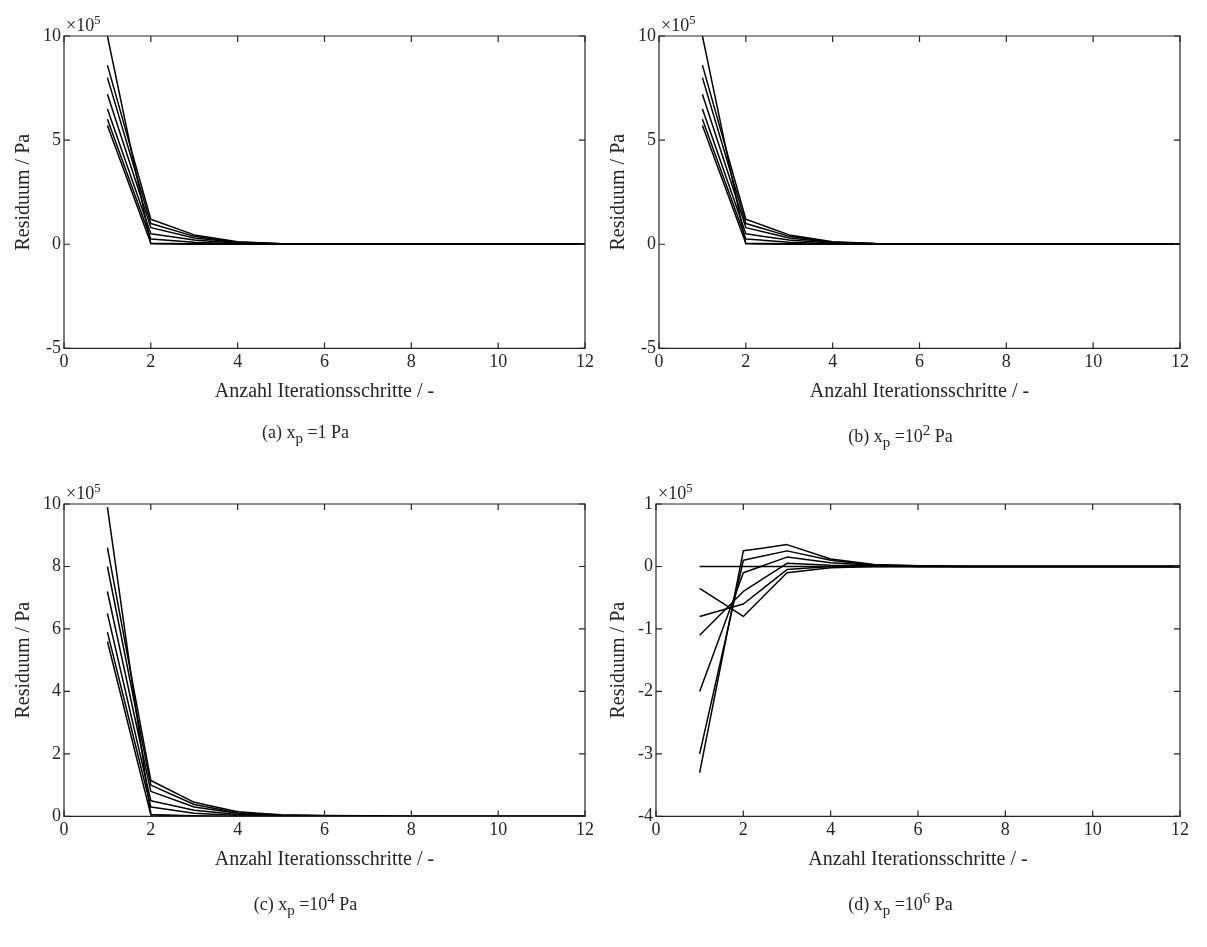 The image size is (1207, 947). I want to click on y-tick-label: -2, so click(645, 690).